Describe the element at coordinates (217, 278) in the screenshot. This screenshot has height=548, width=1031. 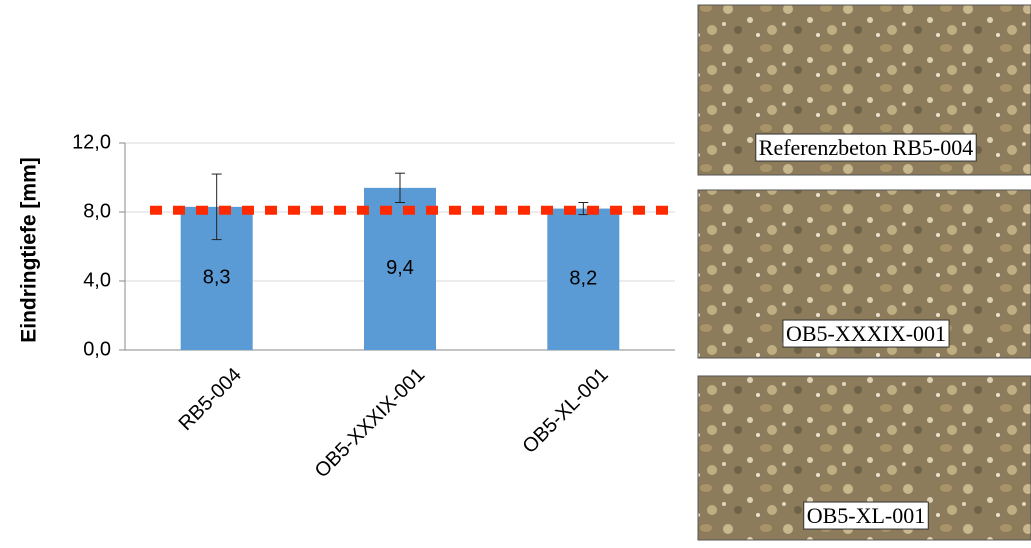
I see `value-label: 8,3` at that location.